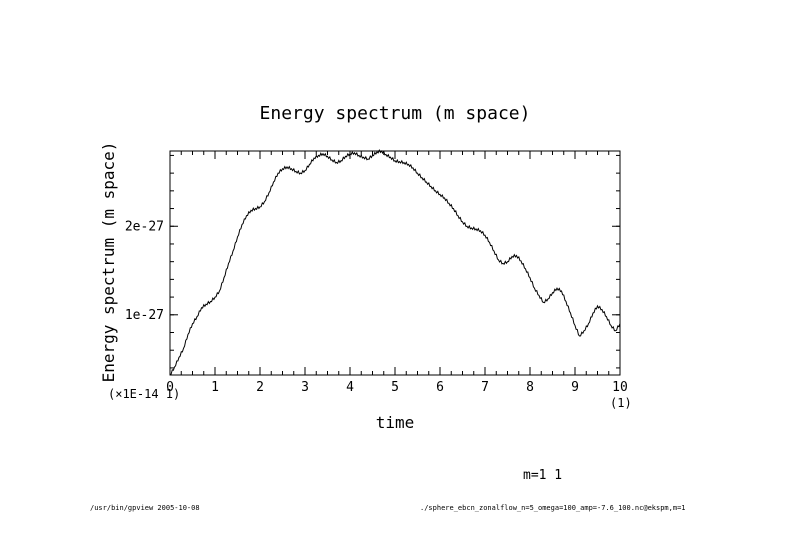  What do you see at coordinates (395, 113) in the screenshot?
I see `chart-title: Energy spectrum (m space)` at bounding box center [395, 113].